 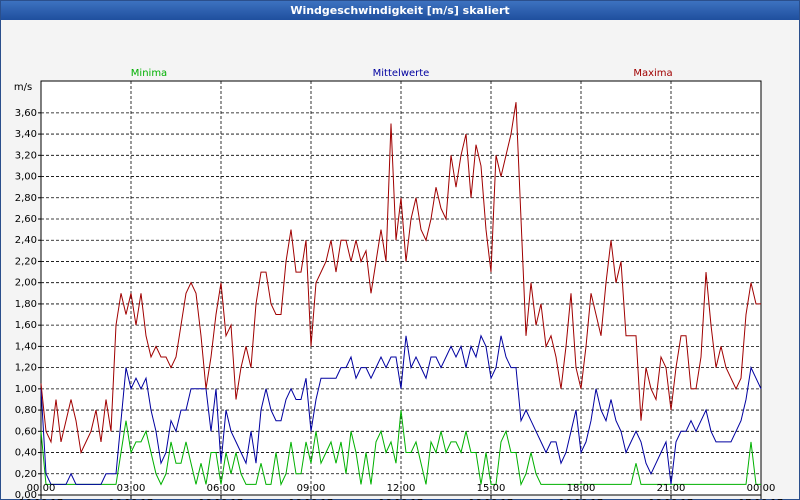 What do you see at coordinates (26, 453) in the screenshot?
I see `y-tick-label: 0,40` at bounding box center [26, 453].